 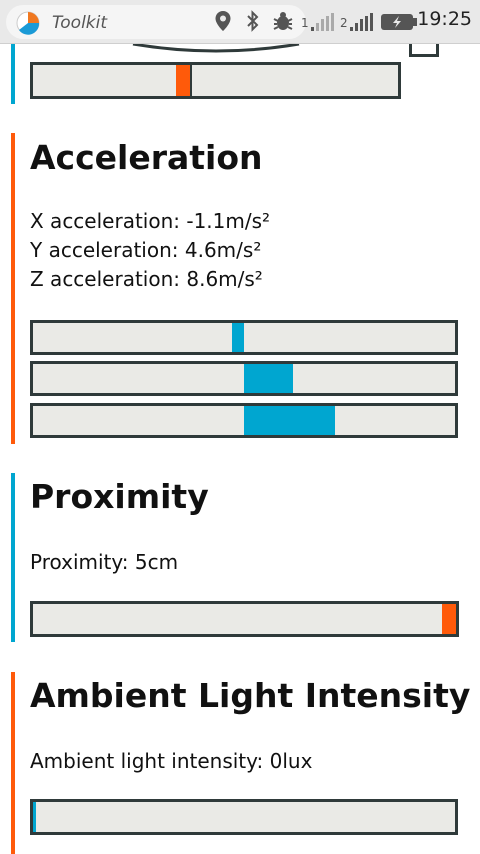 What do you see at coordinates (34, 817) in the screenshot?
I see `ambient-light-bar-fill` at bounding box center [34, 817].